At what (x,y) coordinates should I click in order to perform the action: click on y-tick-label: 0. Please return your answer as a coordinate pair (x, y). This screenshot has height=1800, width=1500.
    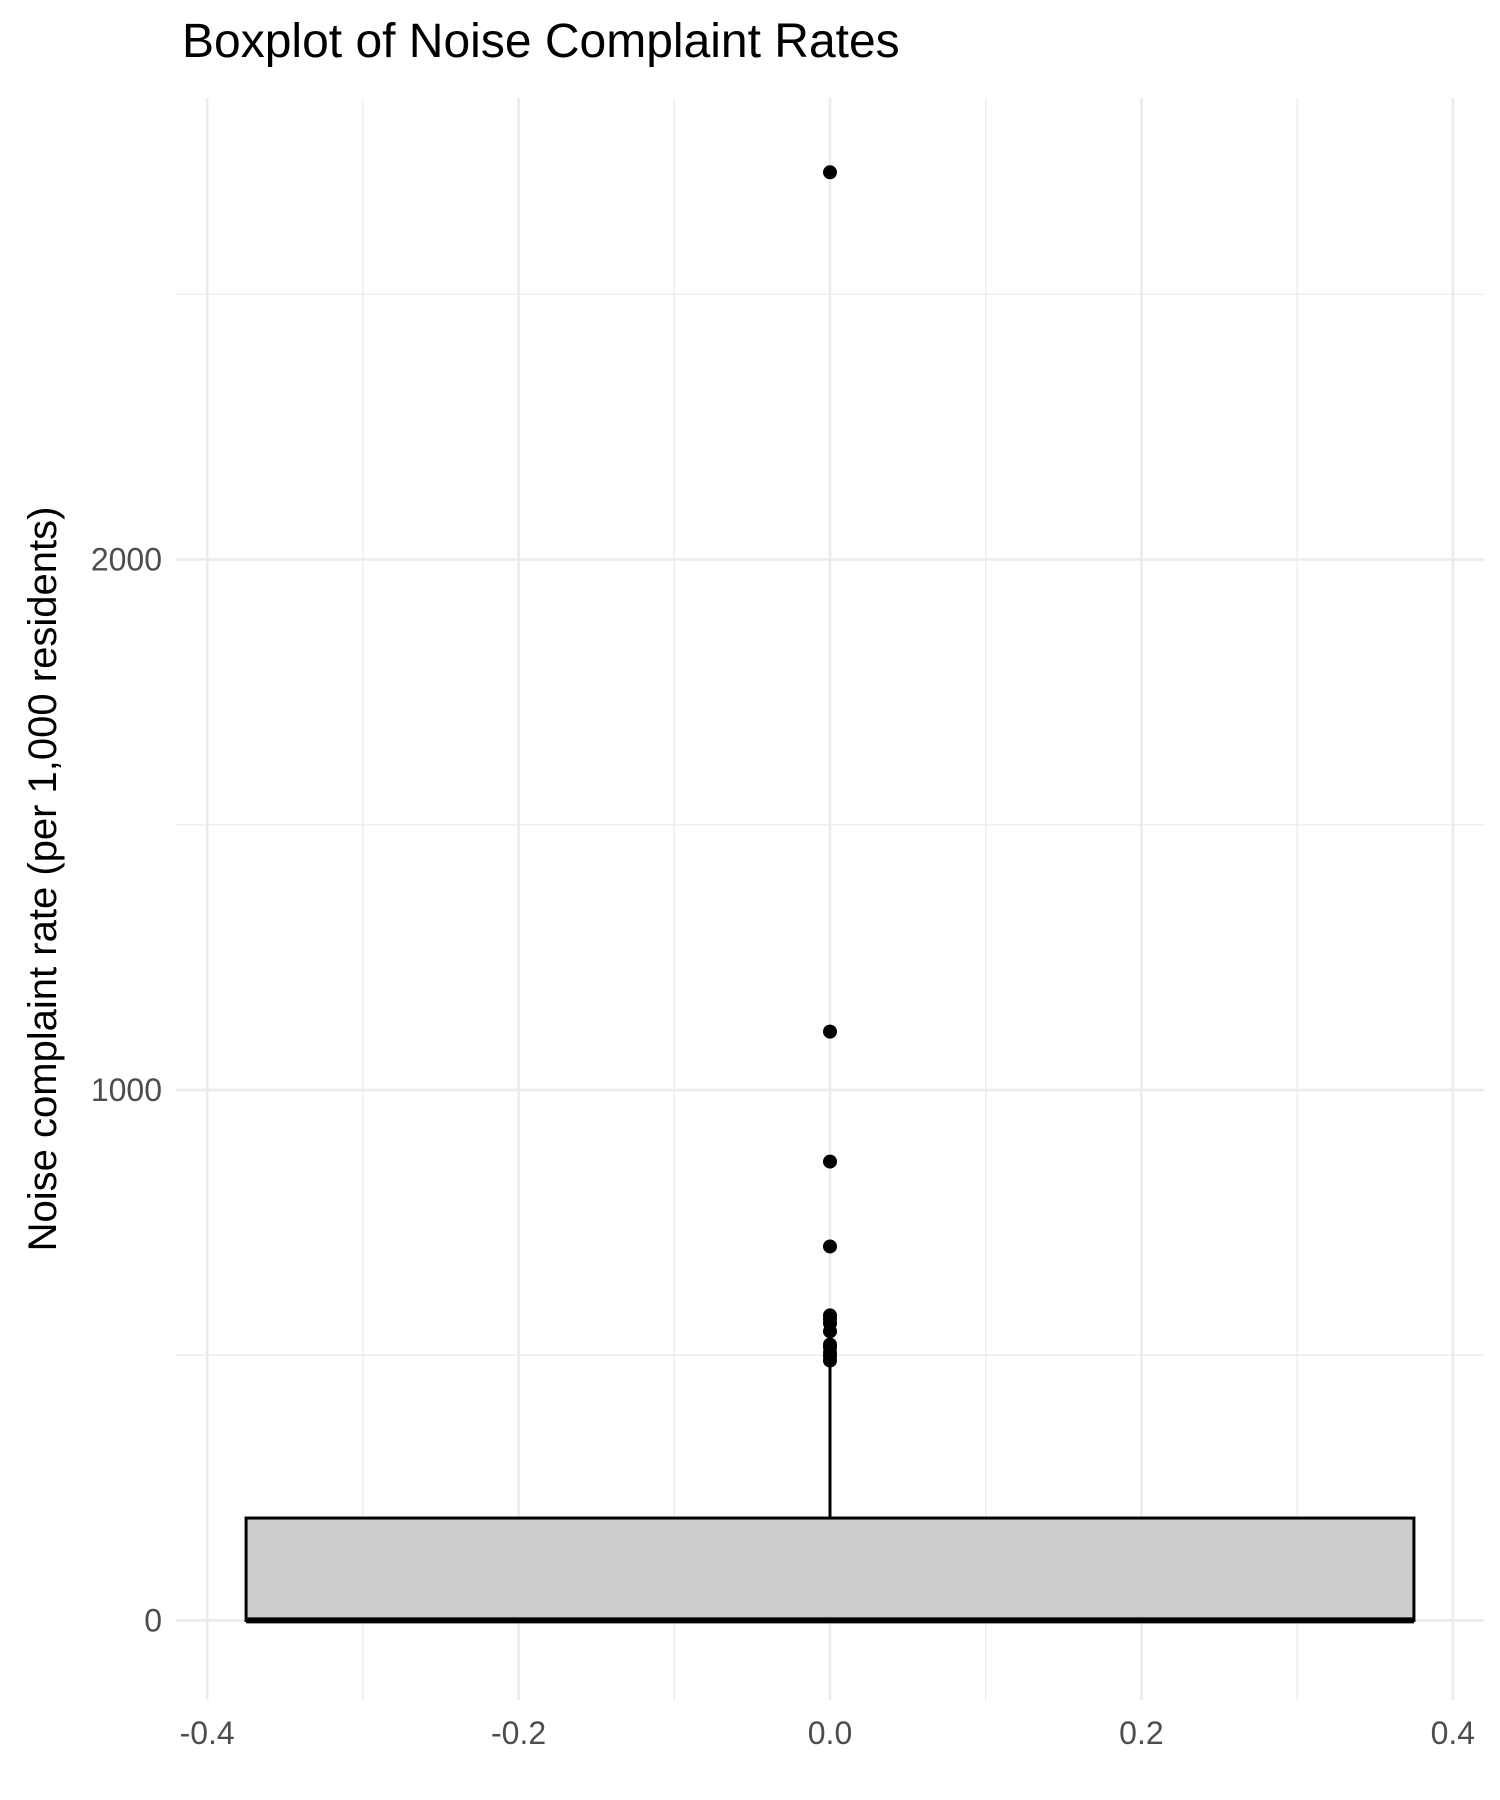
    Looking at the image, I should click on (153, 1620).